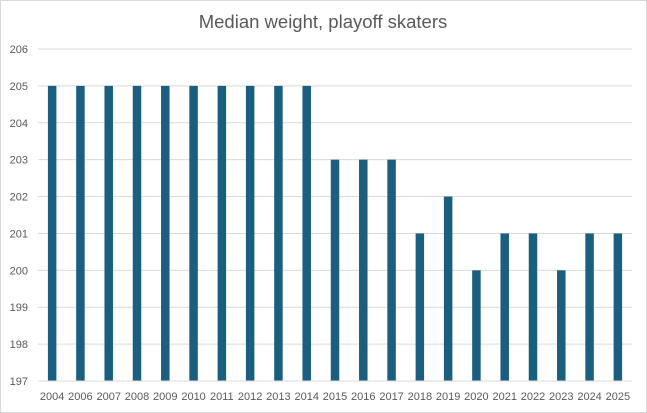  I want to click on x-tick-label: 2022, so click(533, 397).